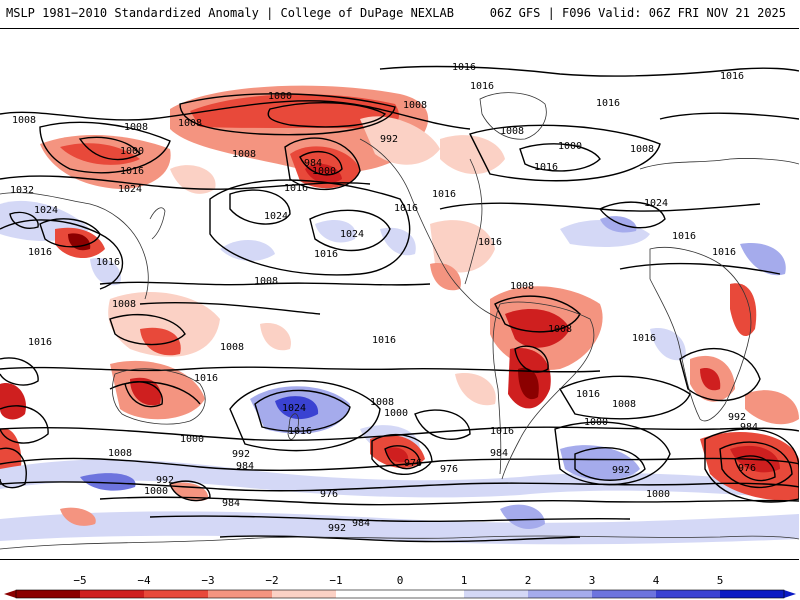 This screenshot has height=600, width=800. I want to click on anomaly-pos-tasman-core, so click(297, 408).